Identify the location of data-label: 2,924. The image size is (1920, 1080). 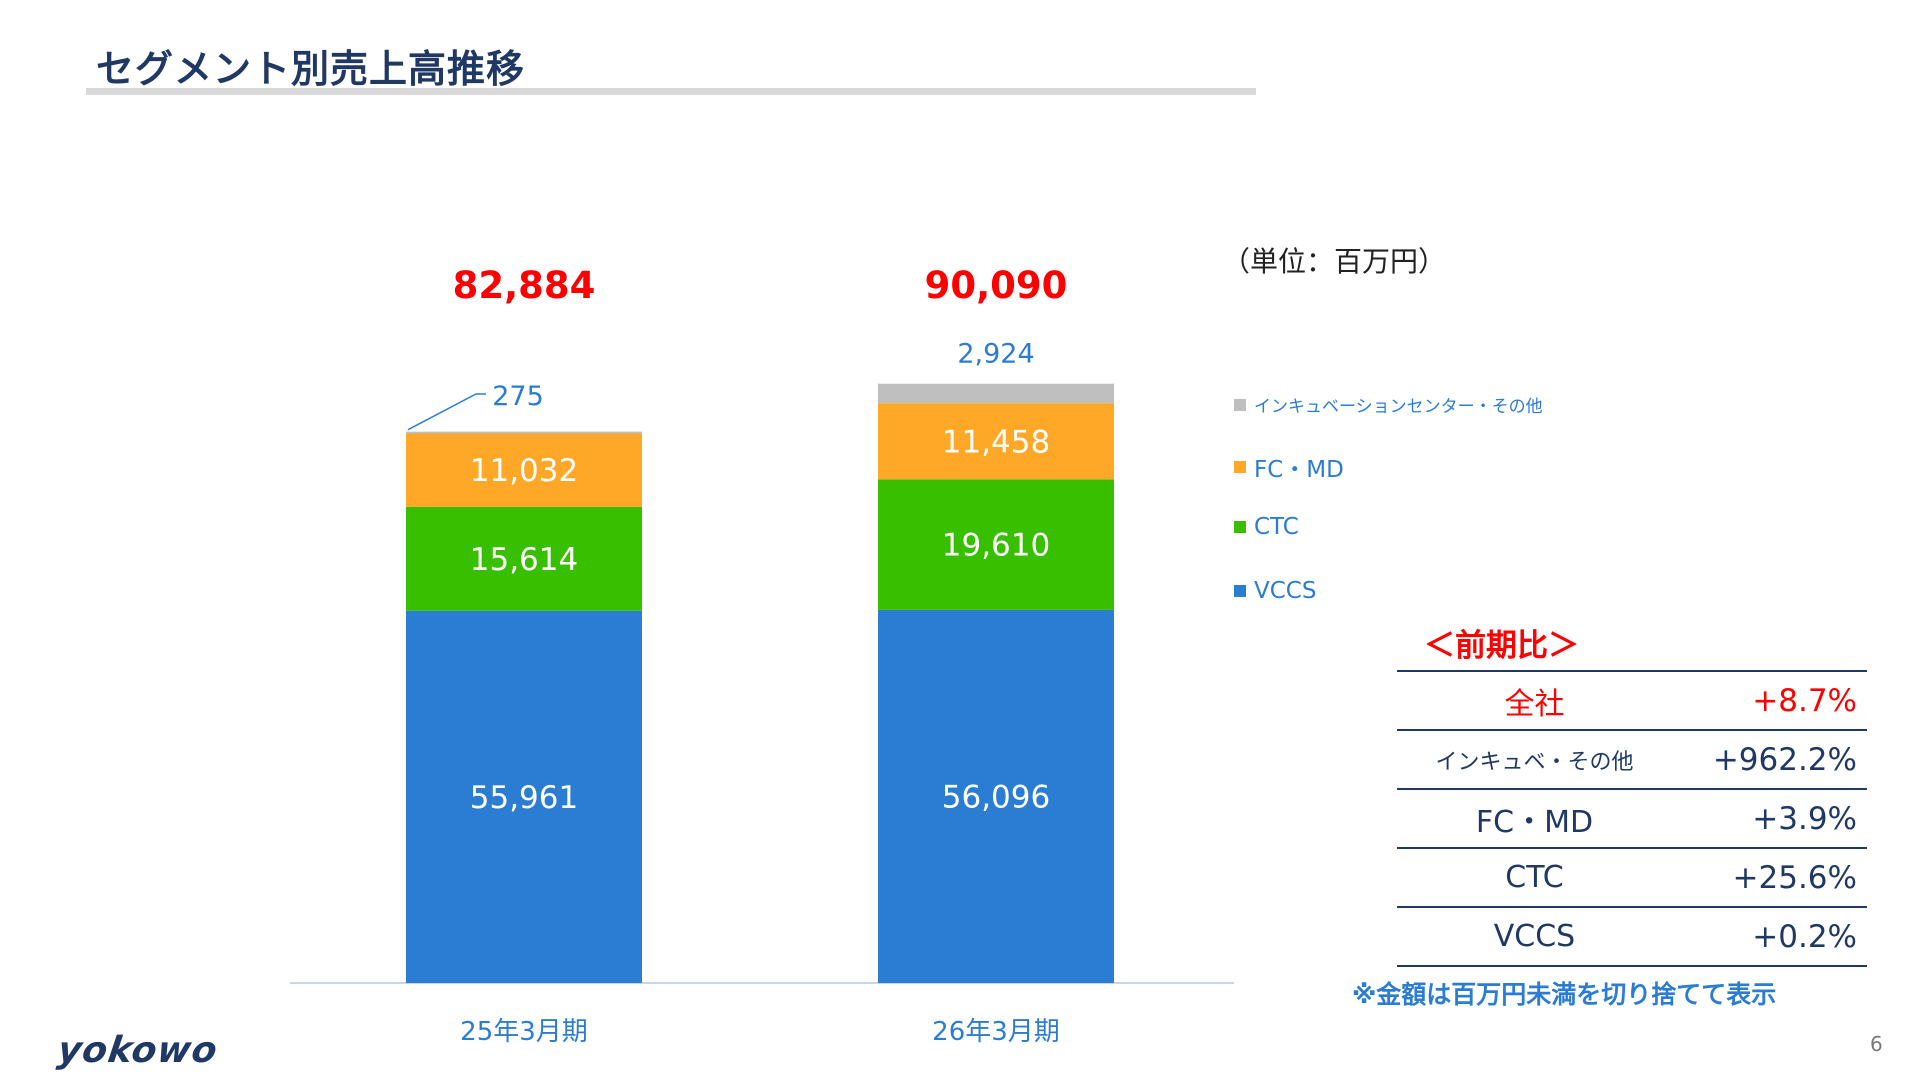
(995, 354).